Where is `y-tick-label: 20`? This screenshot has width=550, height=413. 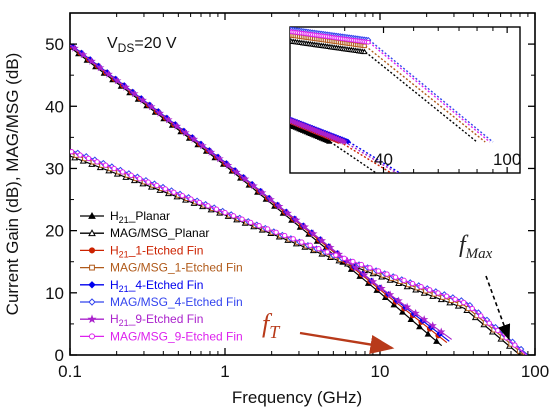
y-tick-label: 20 is located at coordinates (54, 231).